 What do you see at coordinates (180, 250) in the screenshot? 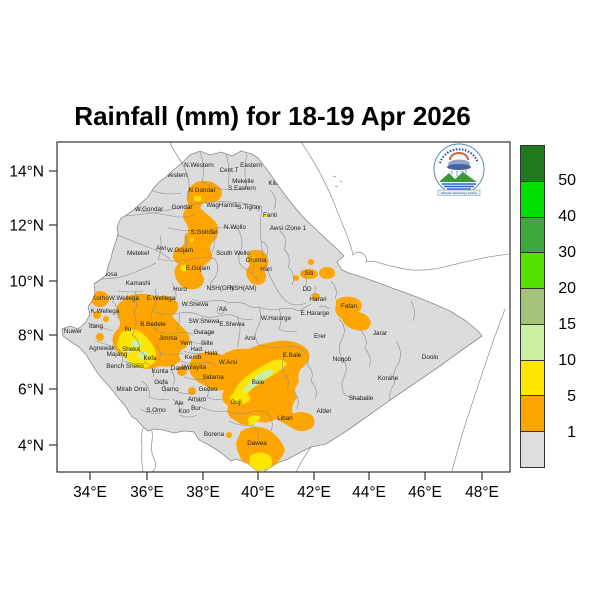
I see `zone-label: W.Gojam` at bounding box center [180, 250].